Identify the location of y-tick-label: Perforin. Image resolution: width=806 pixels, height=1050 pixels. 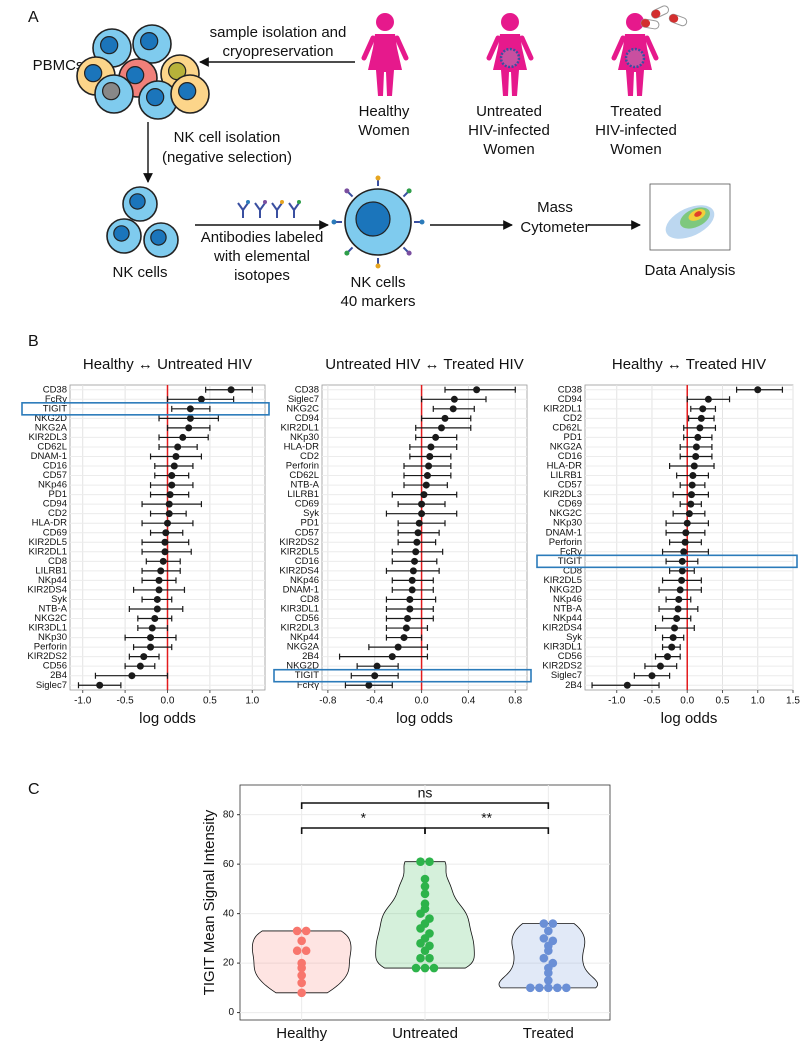
(302, 466).